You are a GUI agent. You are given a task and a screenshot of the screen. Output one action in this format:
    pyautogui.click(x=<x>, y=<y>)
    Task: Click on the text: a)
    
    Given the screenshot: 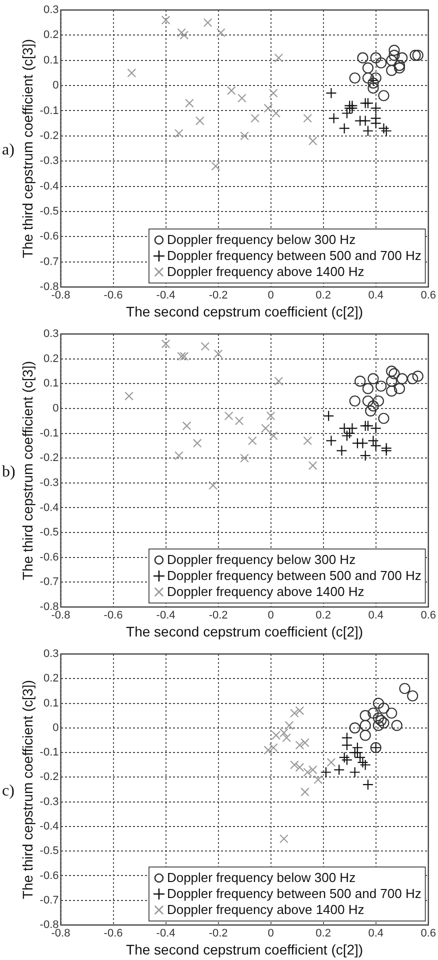 What is the action you would take?
    pyautogui.click(x=8, y=150)
    